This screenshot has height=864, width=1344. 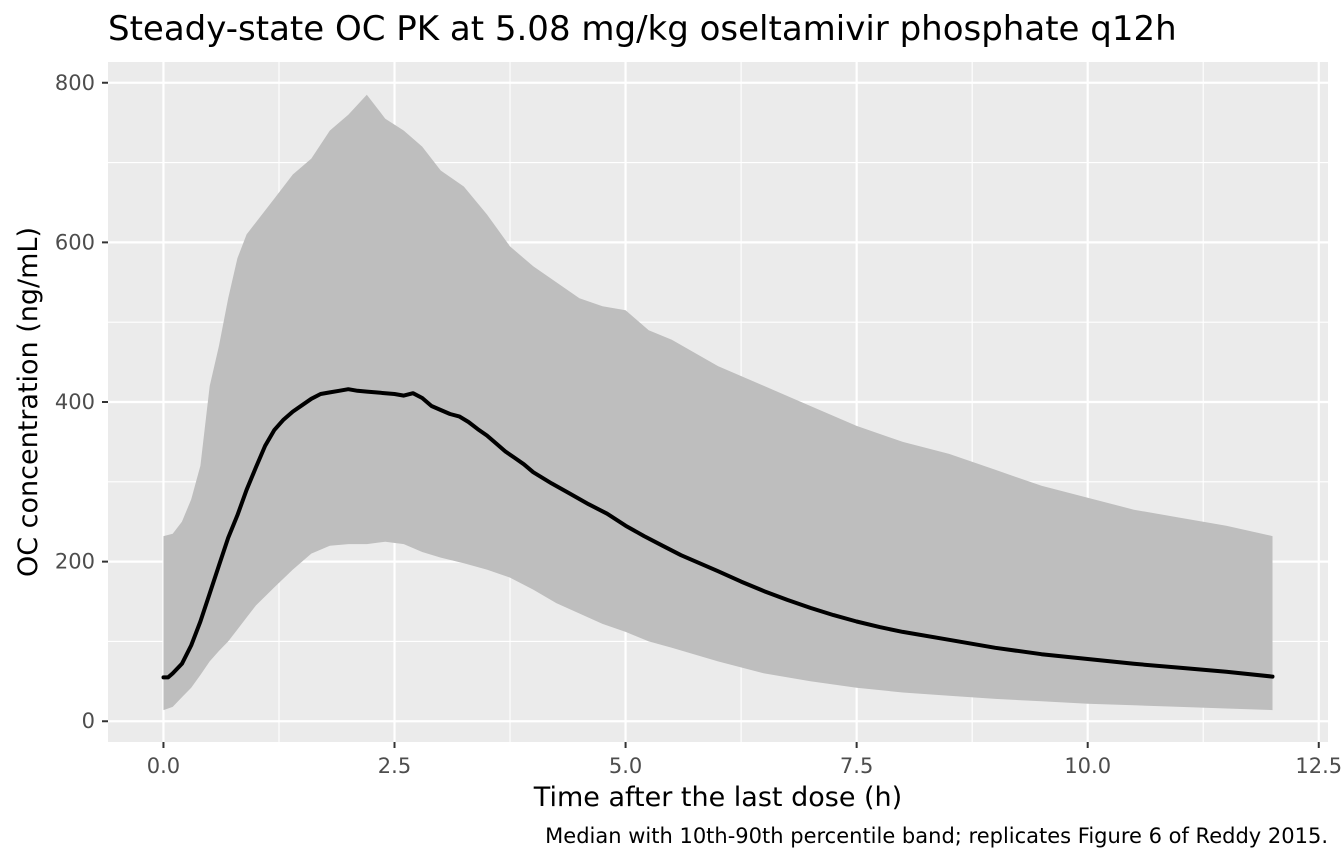 I want to click on x-tick-label: 2.5, so click(x=394, y=766).